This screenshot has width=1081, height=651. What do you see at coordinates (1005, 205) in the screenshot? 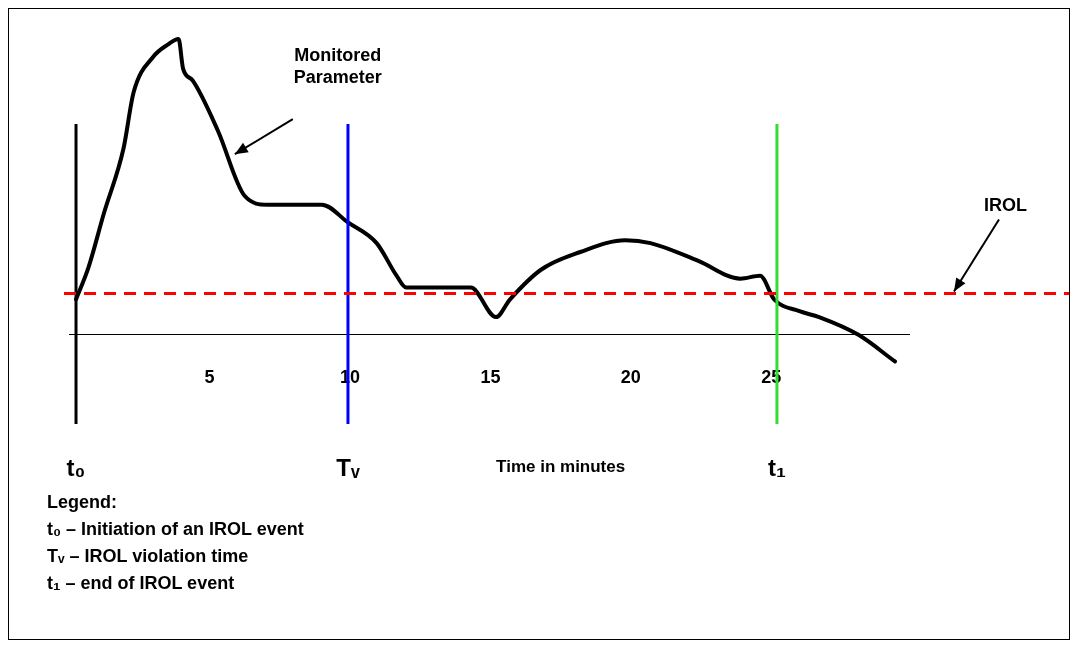
I see `ref-line-label: IROL` at bounding box center [1005, 205].